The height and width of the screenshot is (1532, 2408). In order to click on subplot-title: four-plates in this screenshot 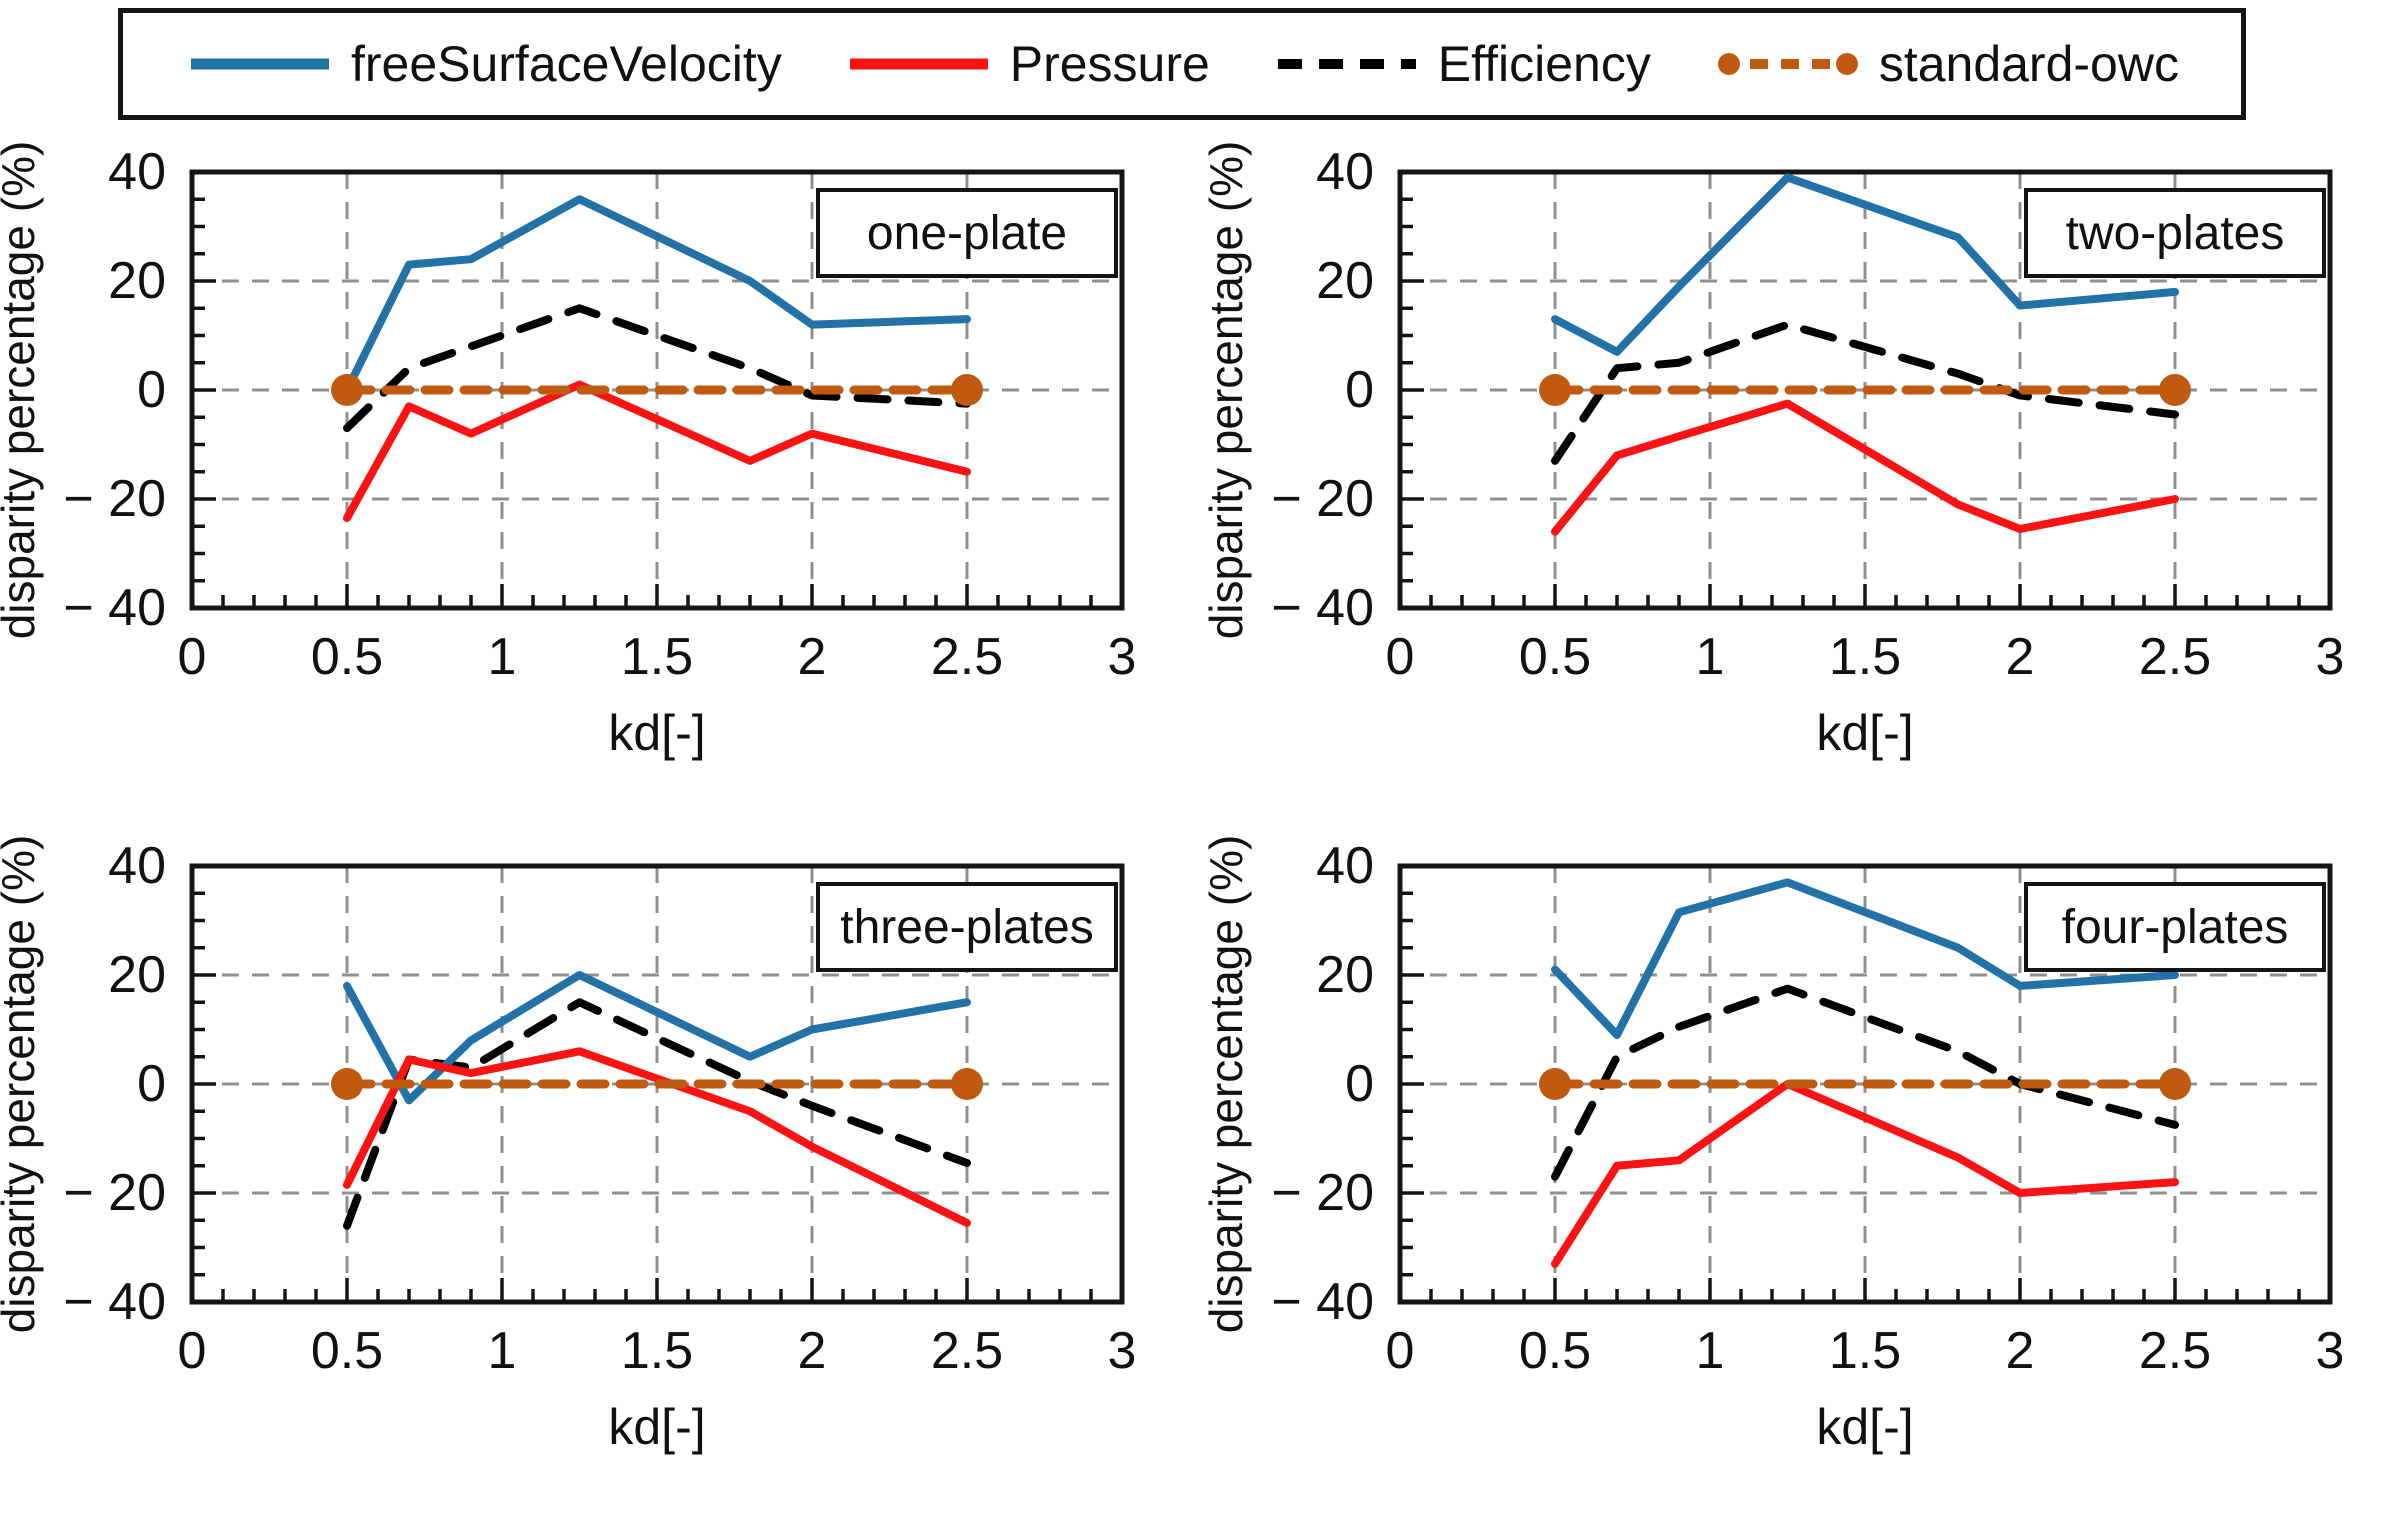, I will do `click(2175, 927)`.